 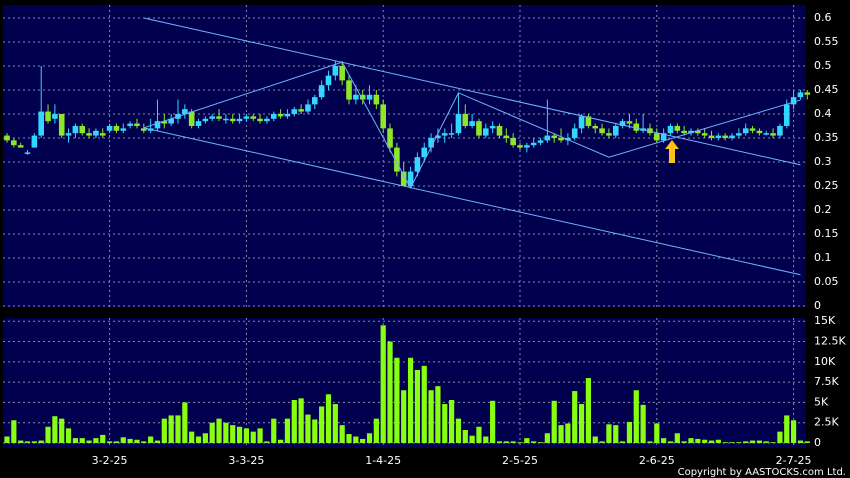 What do you see at coordinates (825, 361) in the screenshot?
I see `volume-tick-label: 10K` at bounding box center [825, 361].